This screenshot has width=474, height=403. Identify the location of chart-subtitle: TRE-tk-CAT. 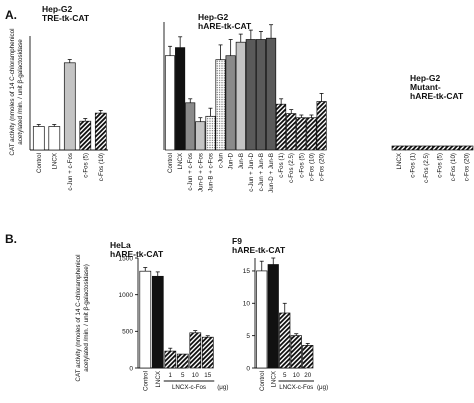
(66, 18).